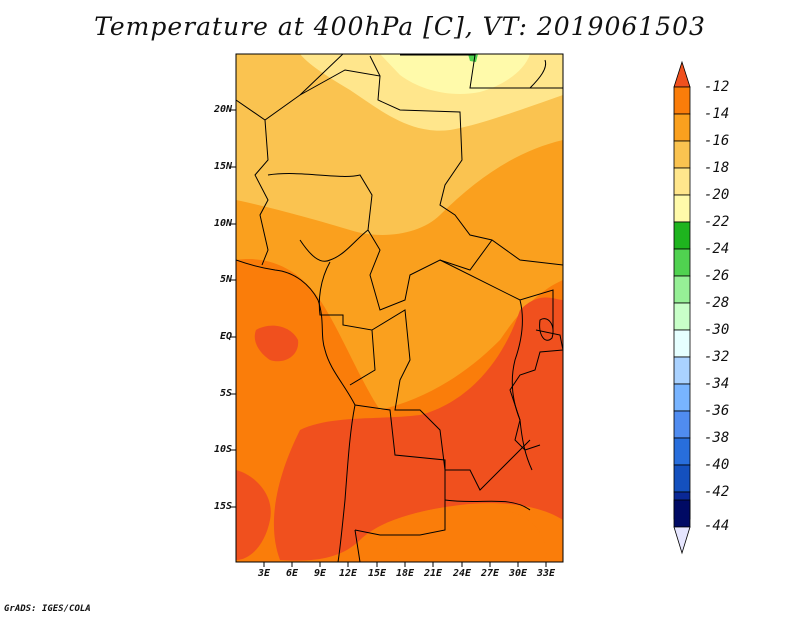  Describe the element at coordinates (400, 470) in the screenshot. I see `border-angola` at that location.